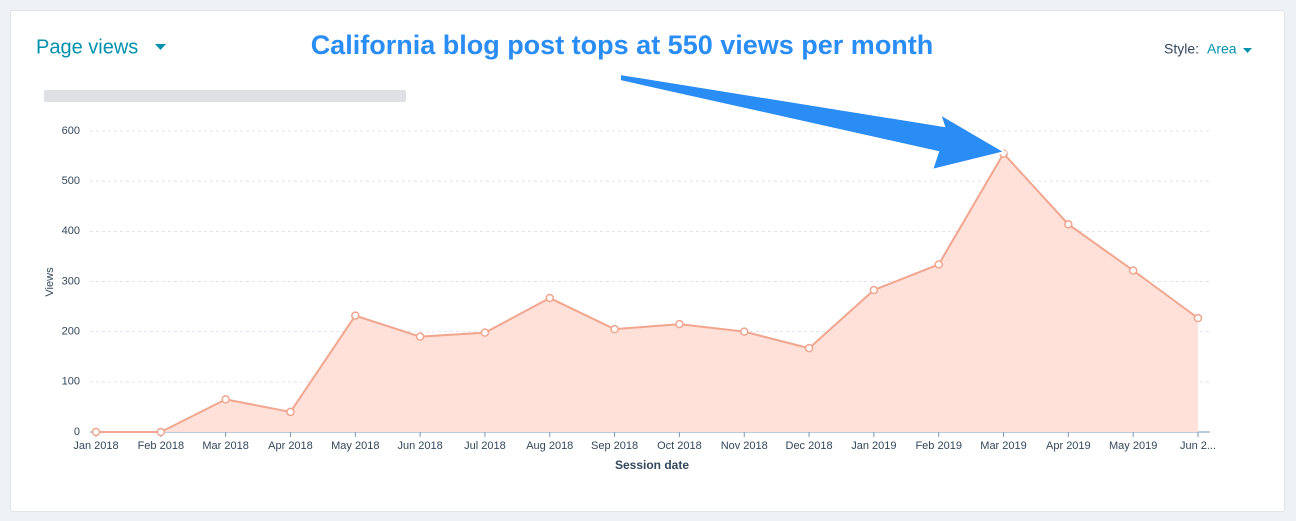  Describe the element at coordinates (71, 281) in the screenshot. I see `y-tick-label: 300` at that location.